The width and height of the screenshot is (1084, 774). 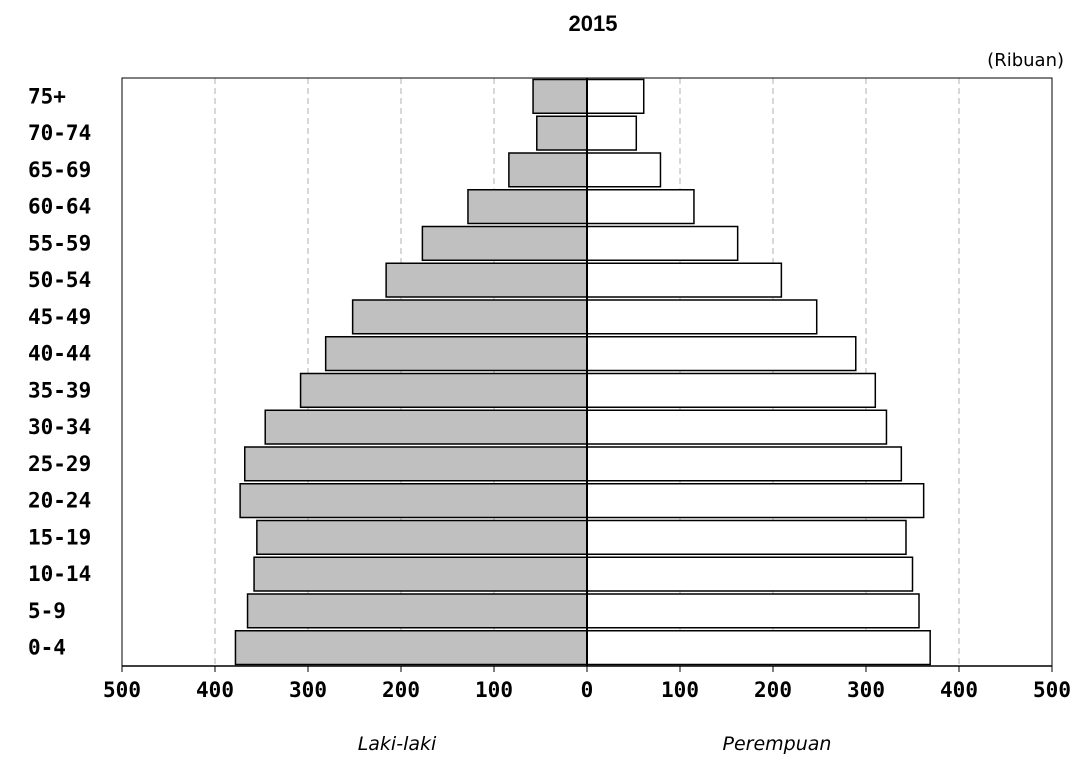 I want to click on age-group-label: 70-74, so click(x=59, y=133).